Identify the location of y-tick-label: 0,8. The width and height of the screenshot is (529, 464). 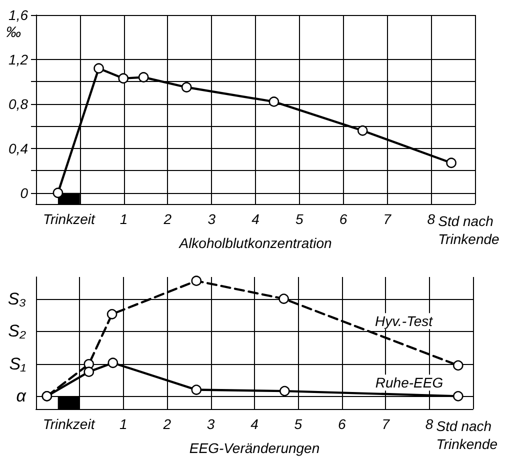
(18, 104).